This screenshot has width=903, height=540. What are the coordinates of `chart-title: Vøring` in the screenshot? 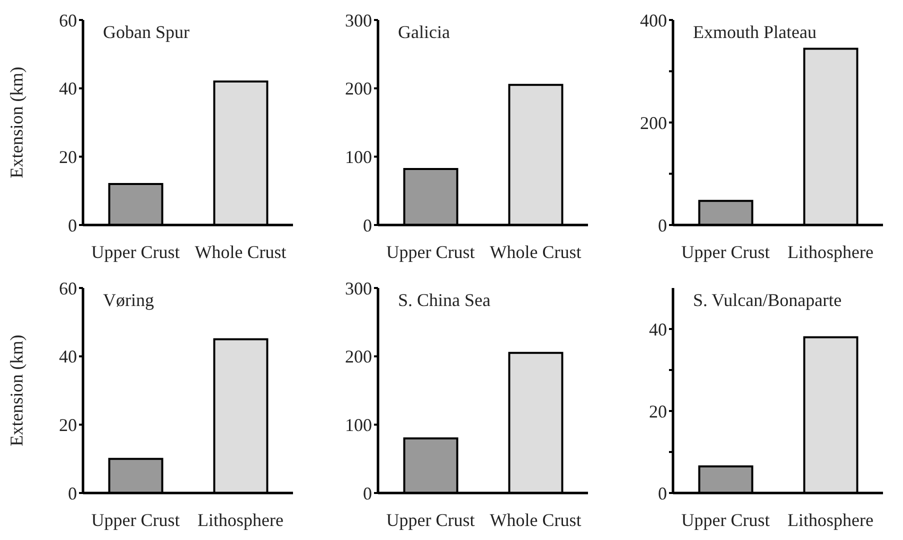 It's located at (128, 300).